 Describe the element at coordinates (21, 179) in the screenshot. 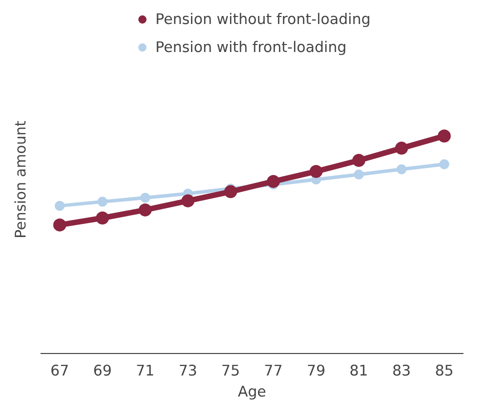

I see `y-axis-title: Pension amount` at that location.